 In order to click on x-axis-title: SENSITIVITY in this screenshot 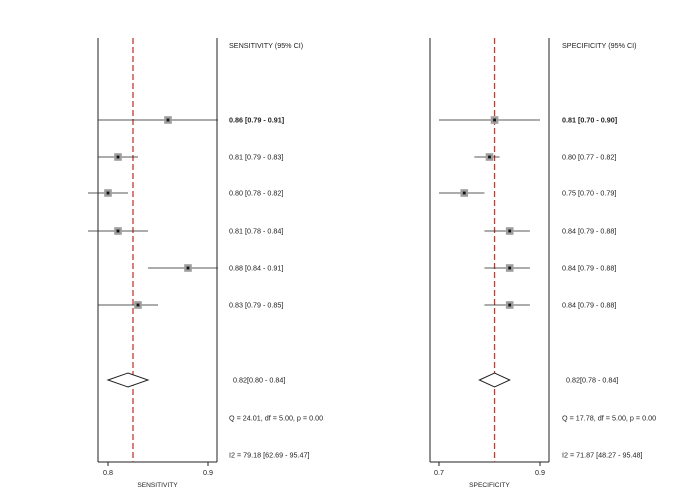, I will do `click(157, 485)`.